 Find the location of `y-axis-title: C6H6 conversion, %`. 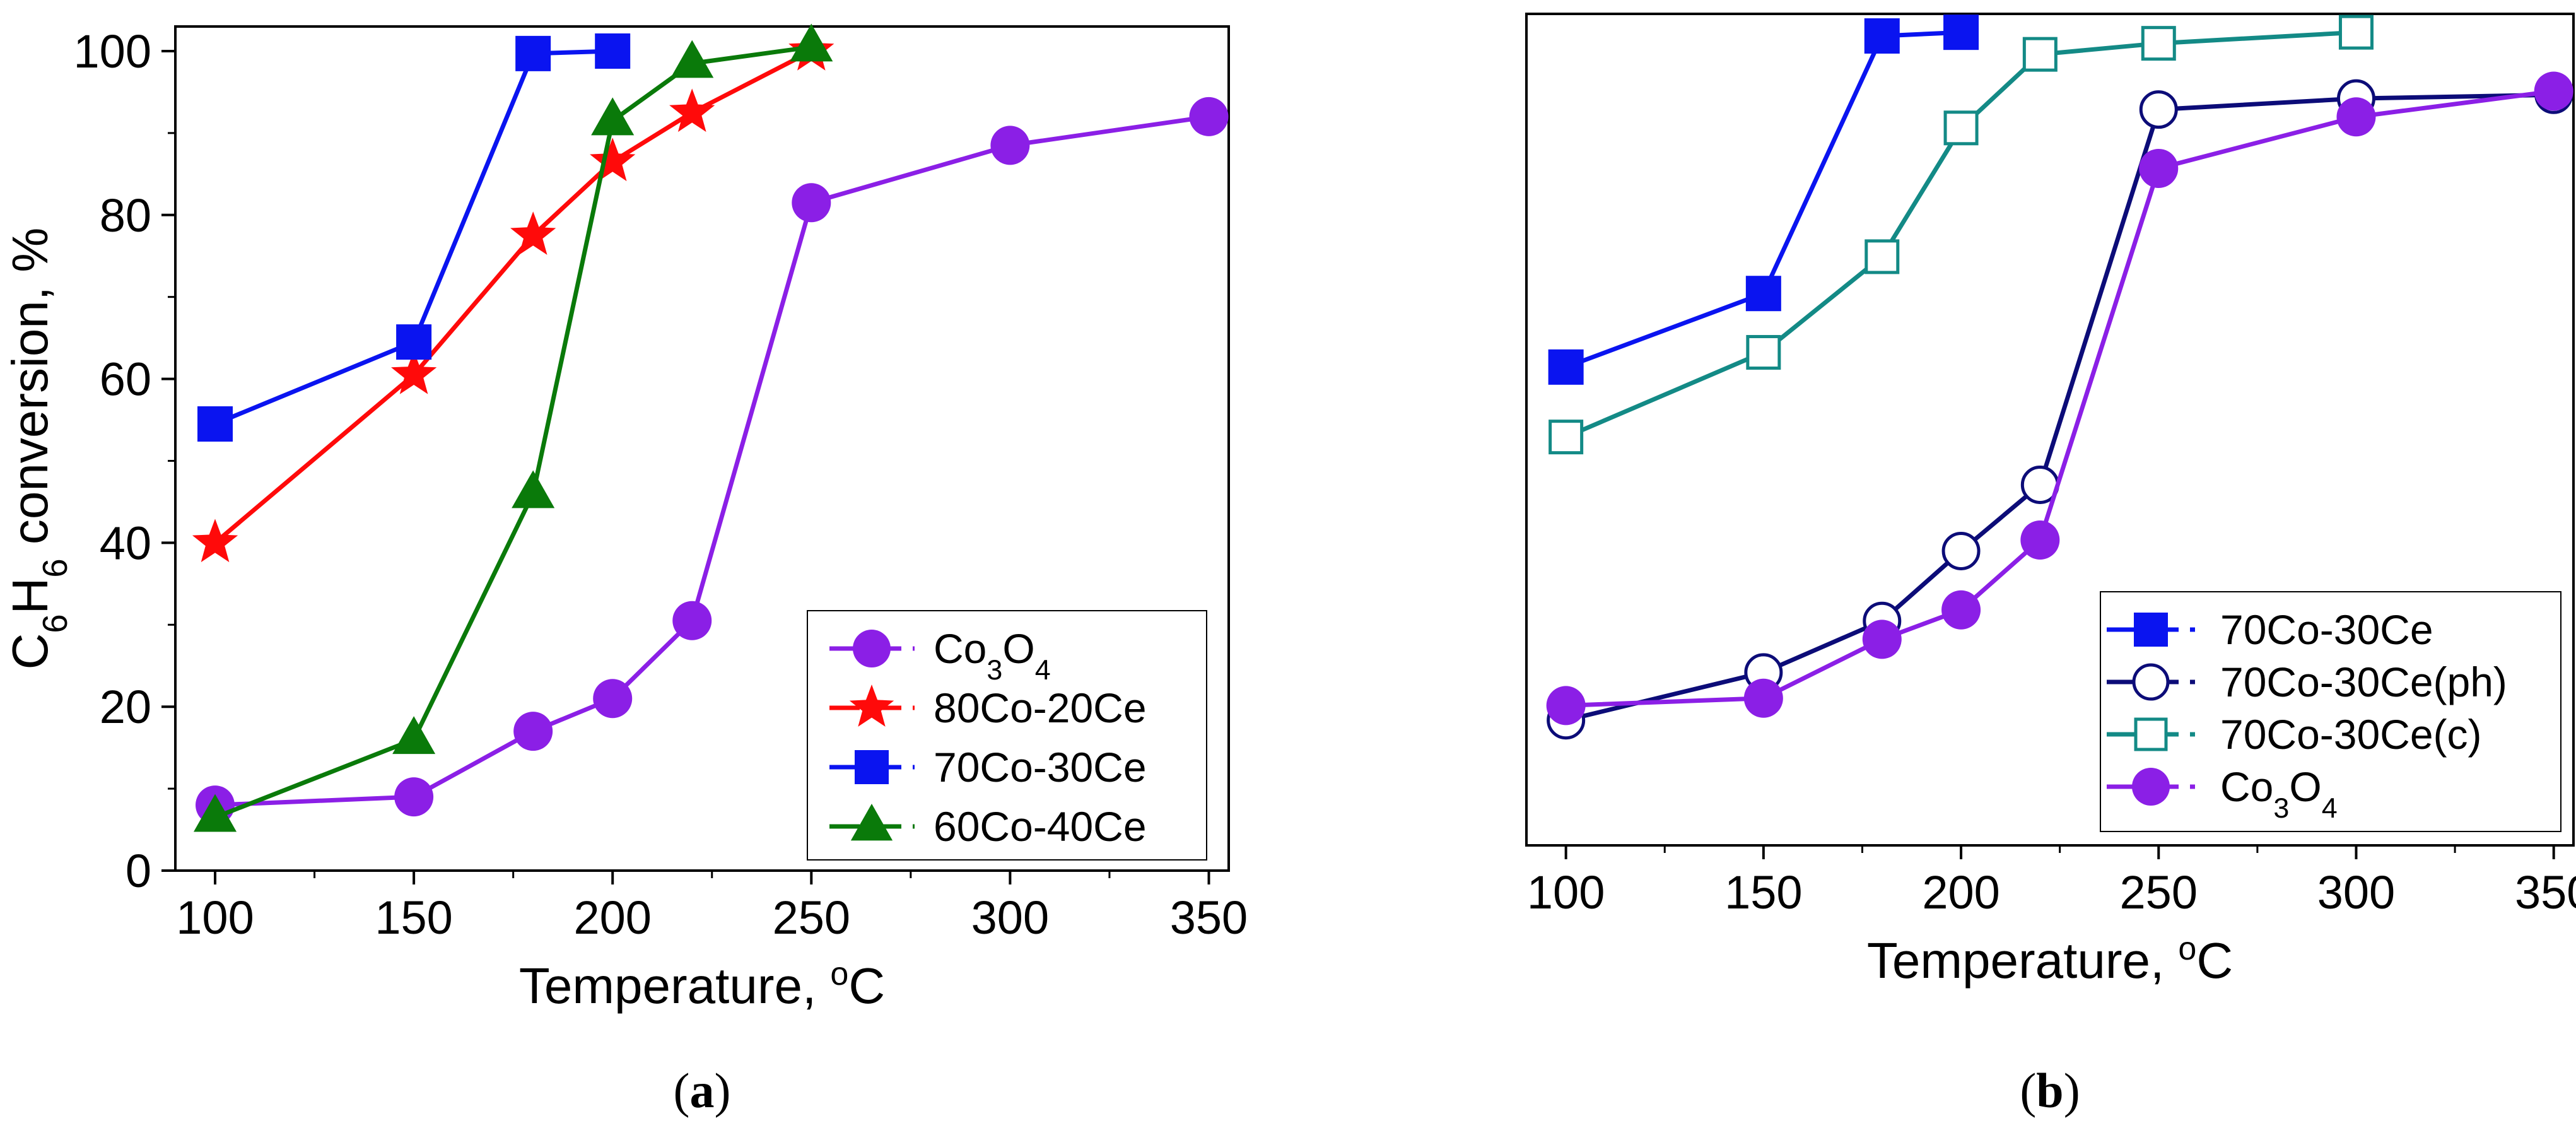

y-axis-title: C6H6 conversion, % is located at coordinates (38, 449).